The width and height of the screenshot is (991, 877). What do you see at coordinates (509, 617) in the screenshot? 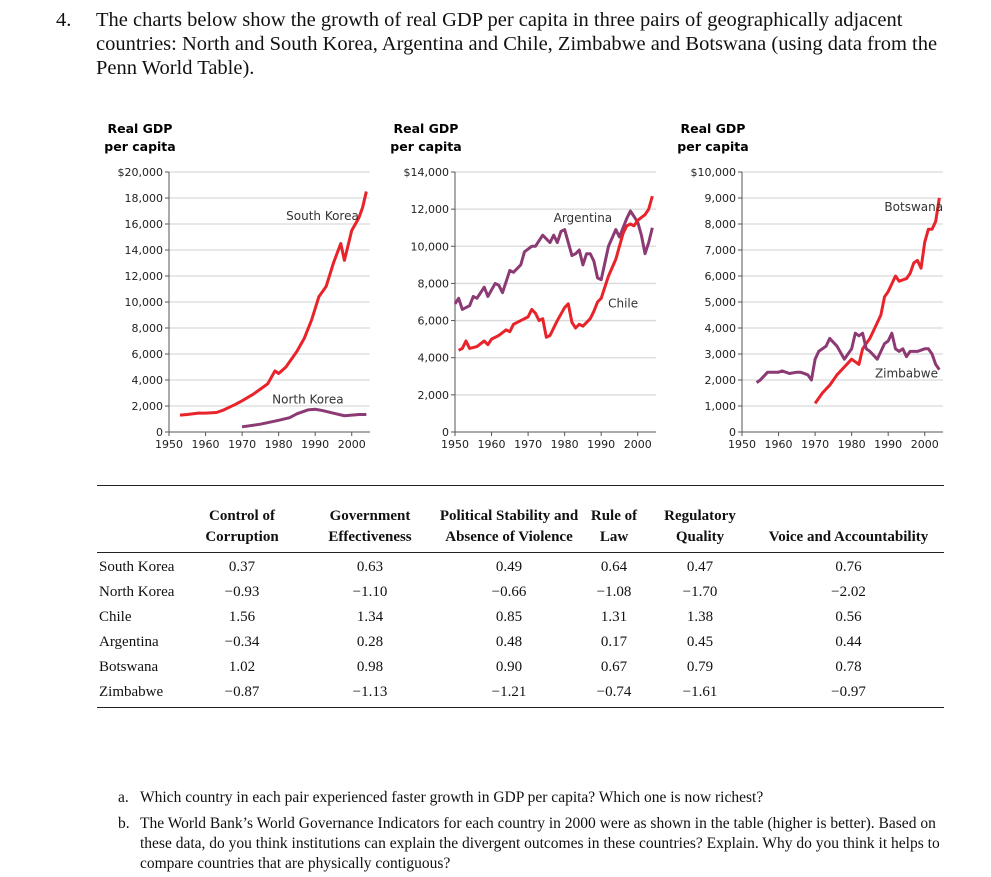
I see `value-cell: 0.85` at bounding box center [509, 617].